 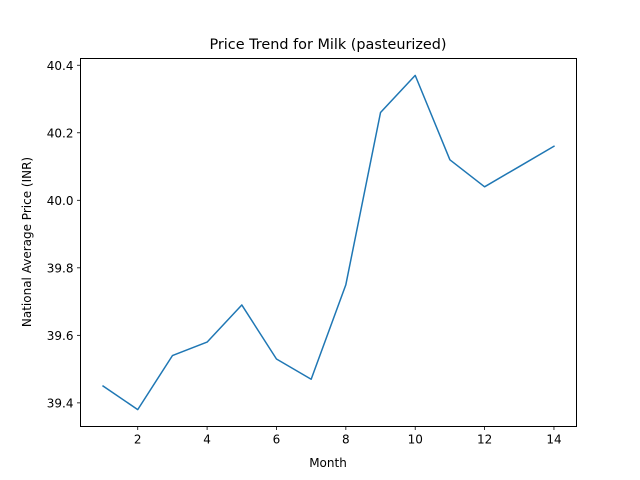 I want to click on x-tick-label: 12, so click(x=484, y=440).